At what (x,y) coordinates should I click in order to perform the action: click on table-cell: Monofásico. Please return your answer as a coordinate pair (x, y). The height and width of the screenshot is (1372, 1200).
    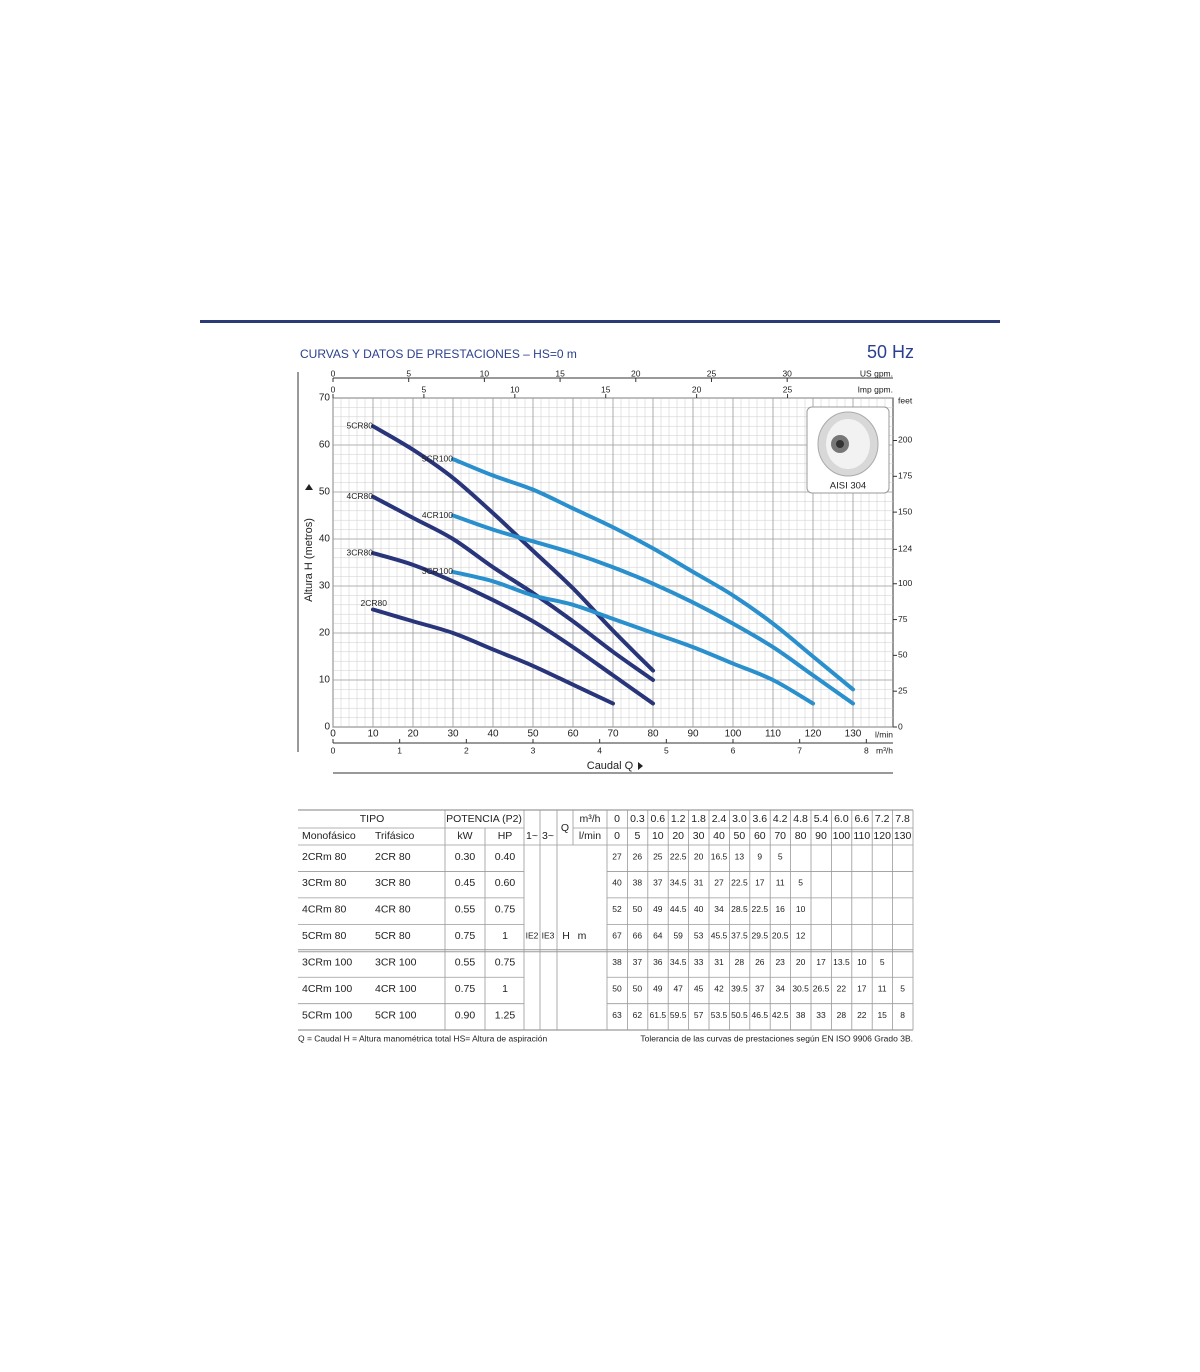
    Looking at the image, I should click on (329, 836).